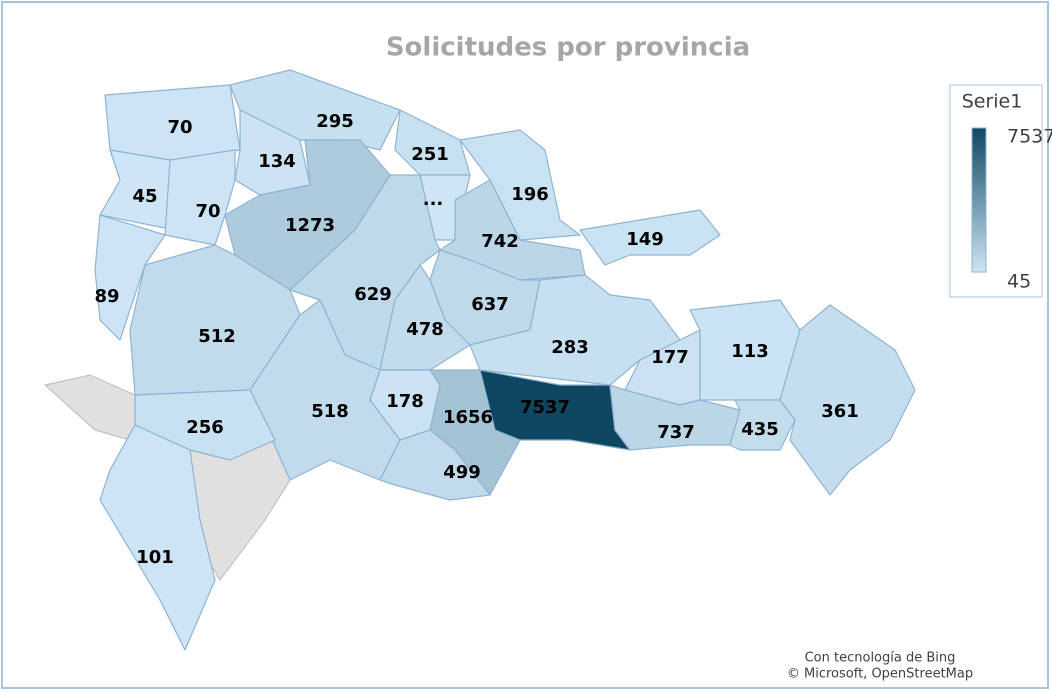  What do you see at coordinates (760, 429) in the screenshot?
I see `province-label: 435` at bounding box center [760, 429].